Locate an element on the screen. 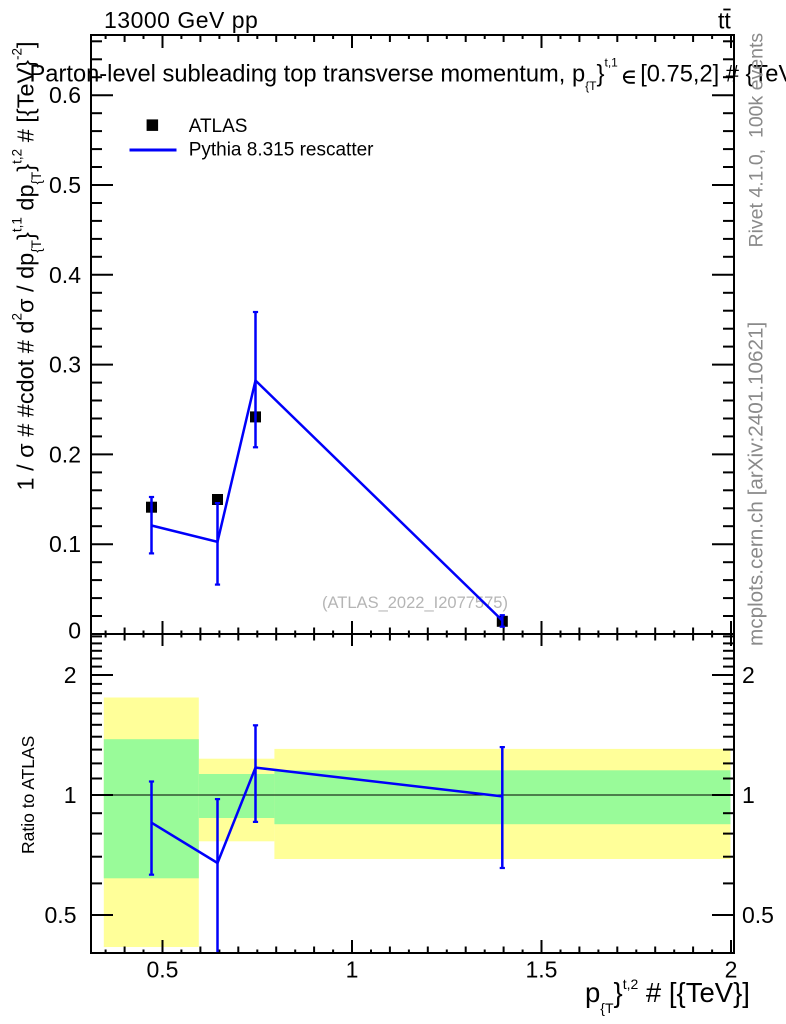 Image resolution: width=786 pixels, height=1024 pixels. svg-text: Ratio to ATLAS is located at coordinates (28, 795).